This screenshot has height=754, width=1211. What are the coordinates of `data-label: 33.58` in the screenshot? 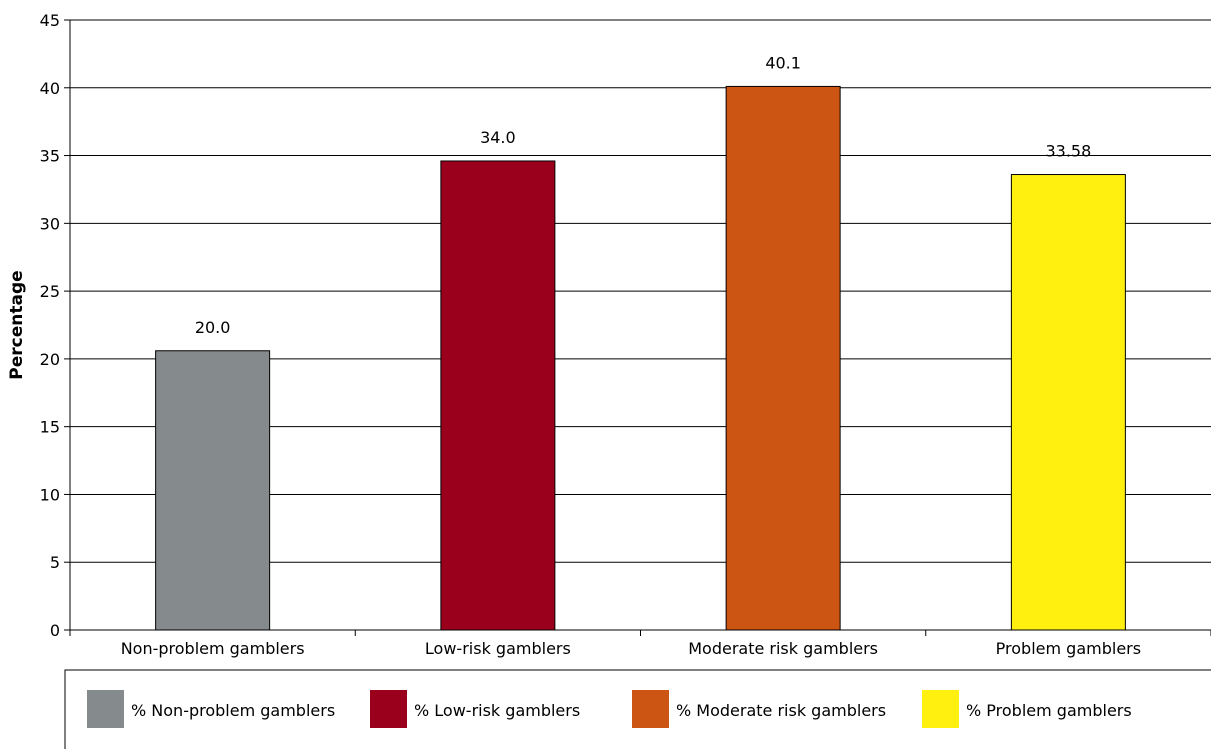 It's located at (1068, 151).